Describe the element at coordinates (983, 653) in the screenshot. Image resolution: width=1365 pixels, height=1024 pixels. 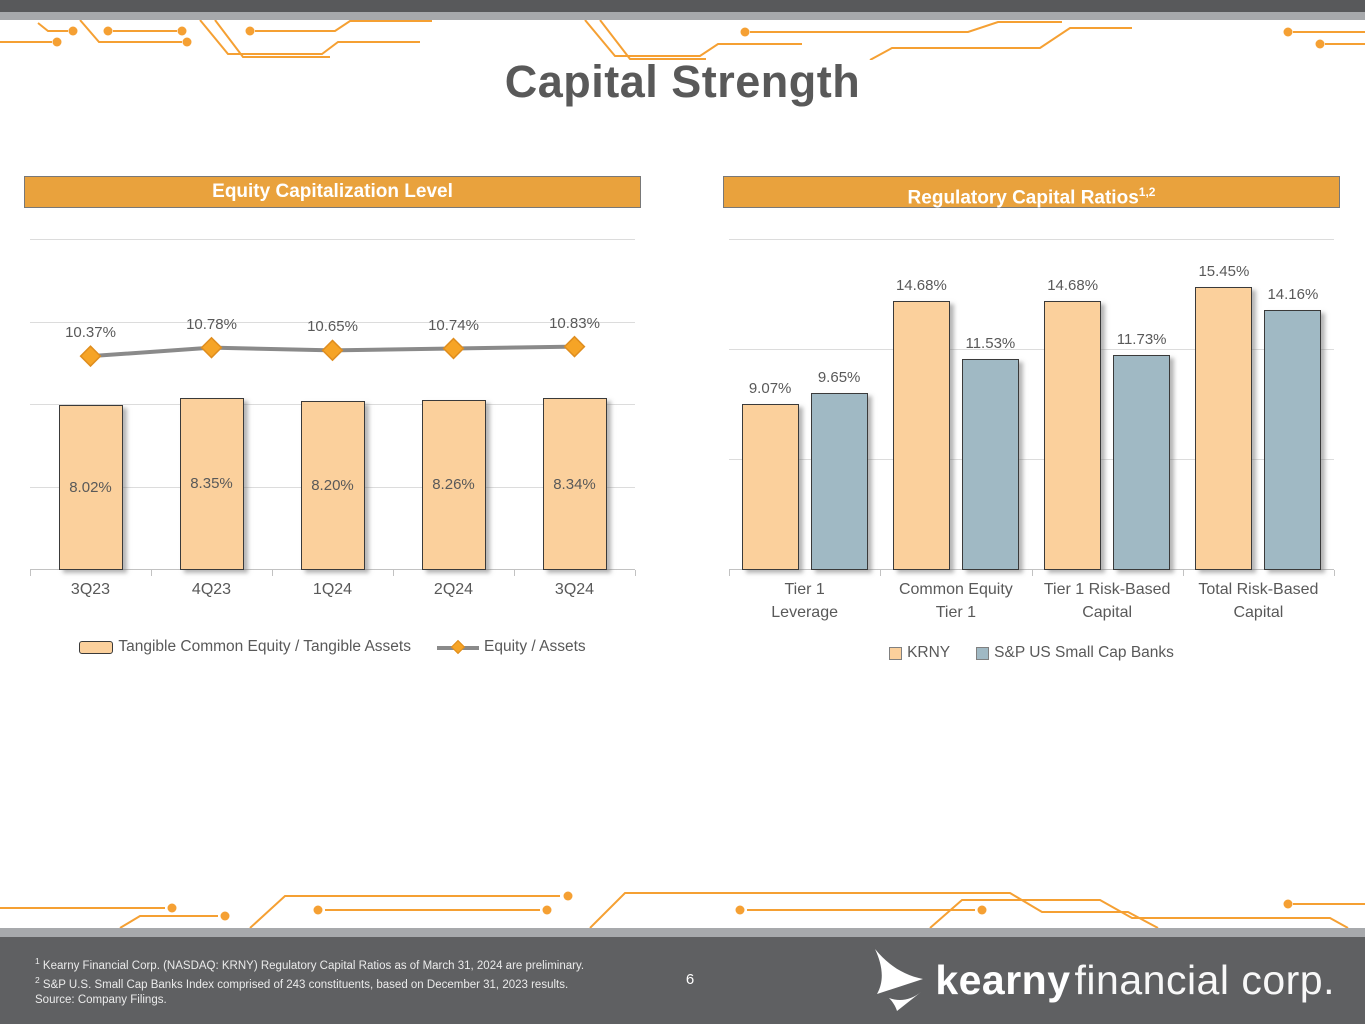
I see `sp-banks-swatch-icon` at that location.